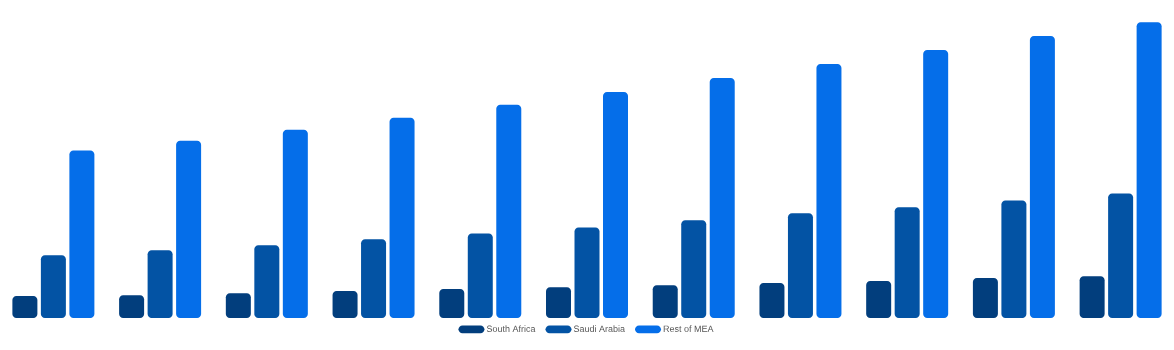 The image size is (1174, 350). Describe the element at coordinates (511, 328) in the screenshot. I see `legend-label: South Africa` at that location.